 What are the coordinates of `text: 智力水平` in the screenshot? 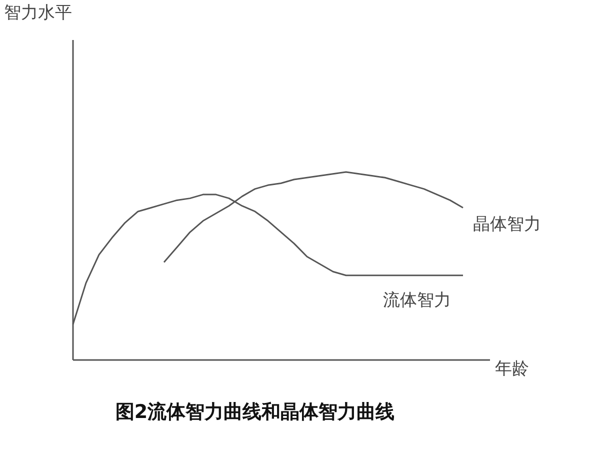 It's located at (38, 13).